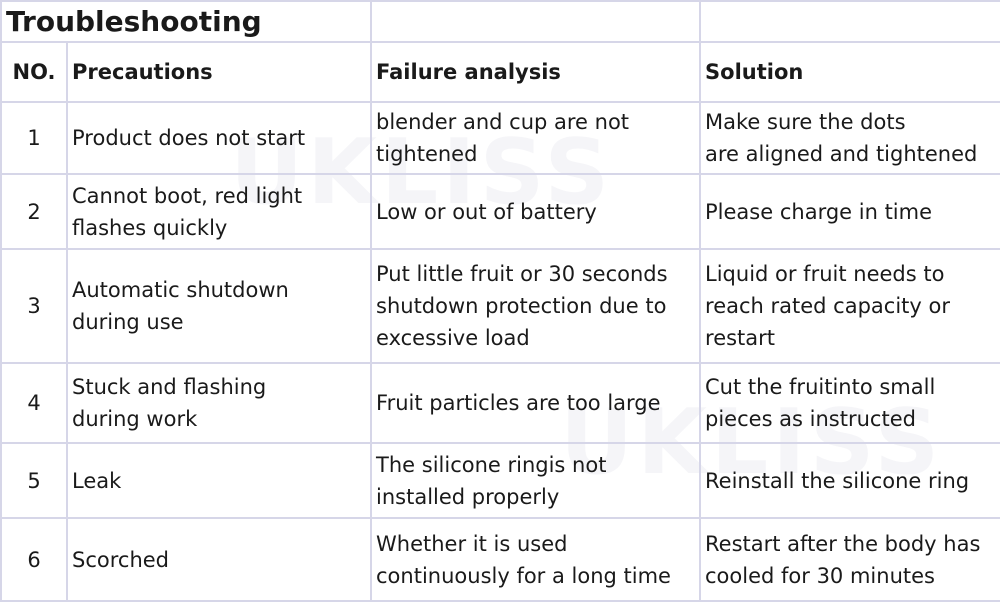 This screenshot has width=1000, height=610. Describe the element at coordinates (135, 419) in the screenshot. I see `precaution-cell-line: during work` at that location.